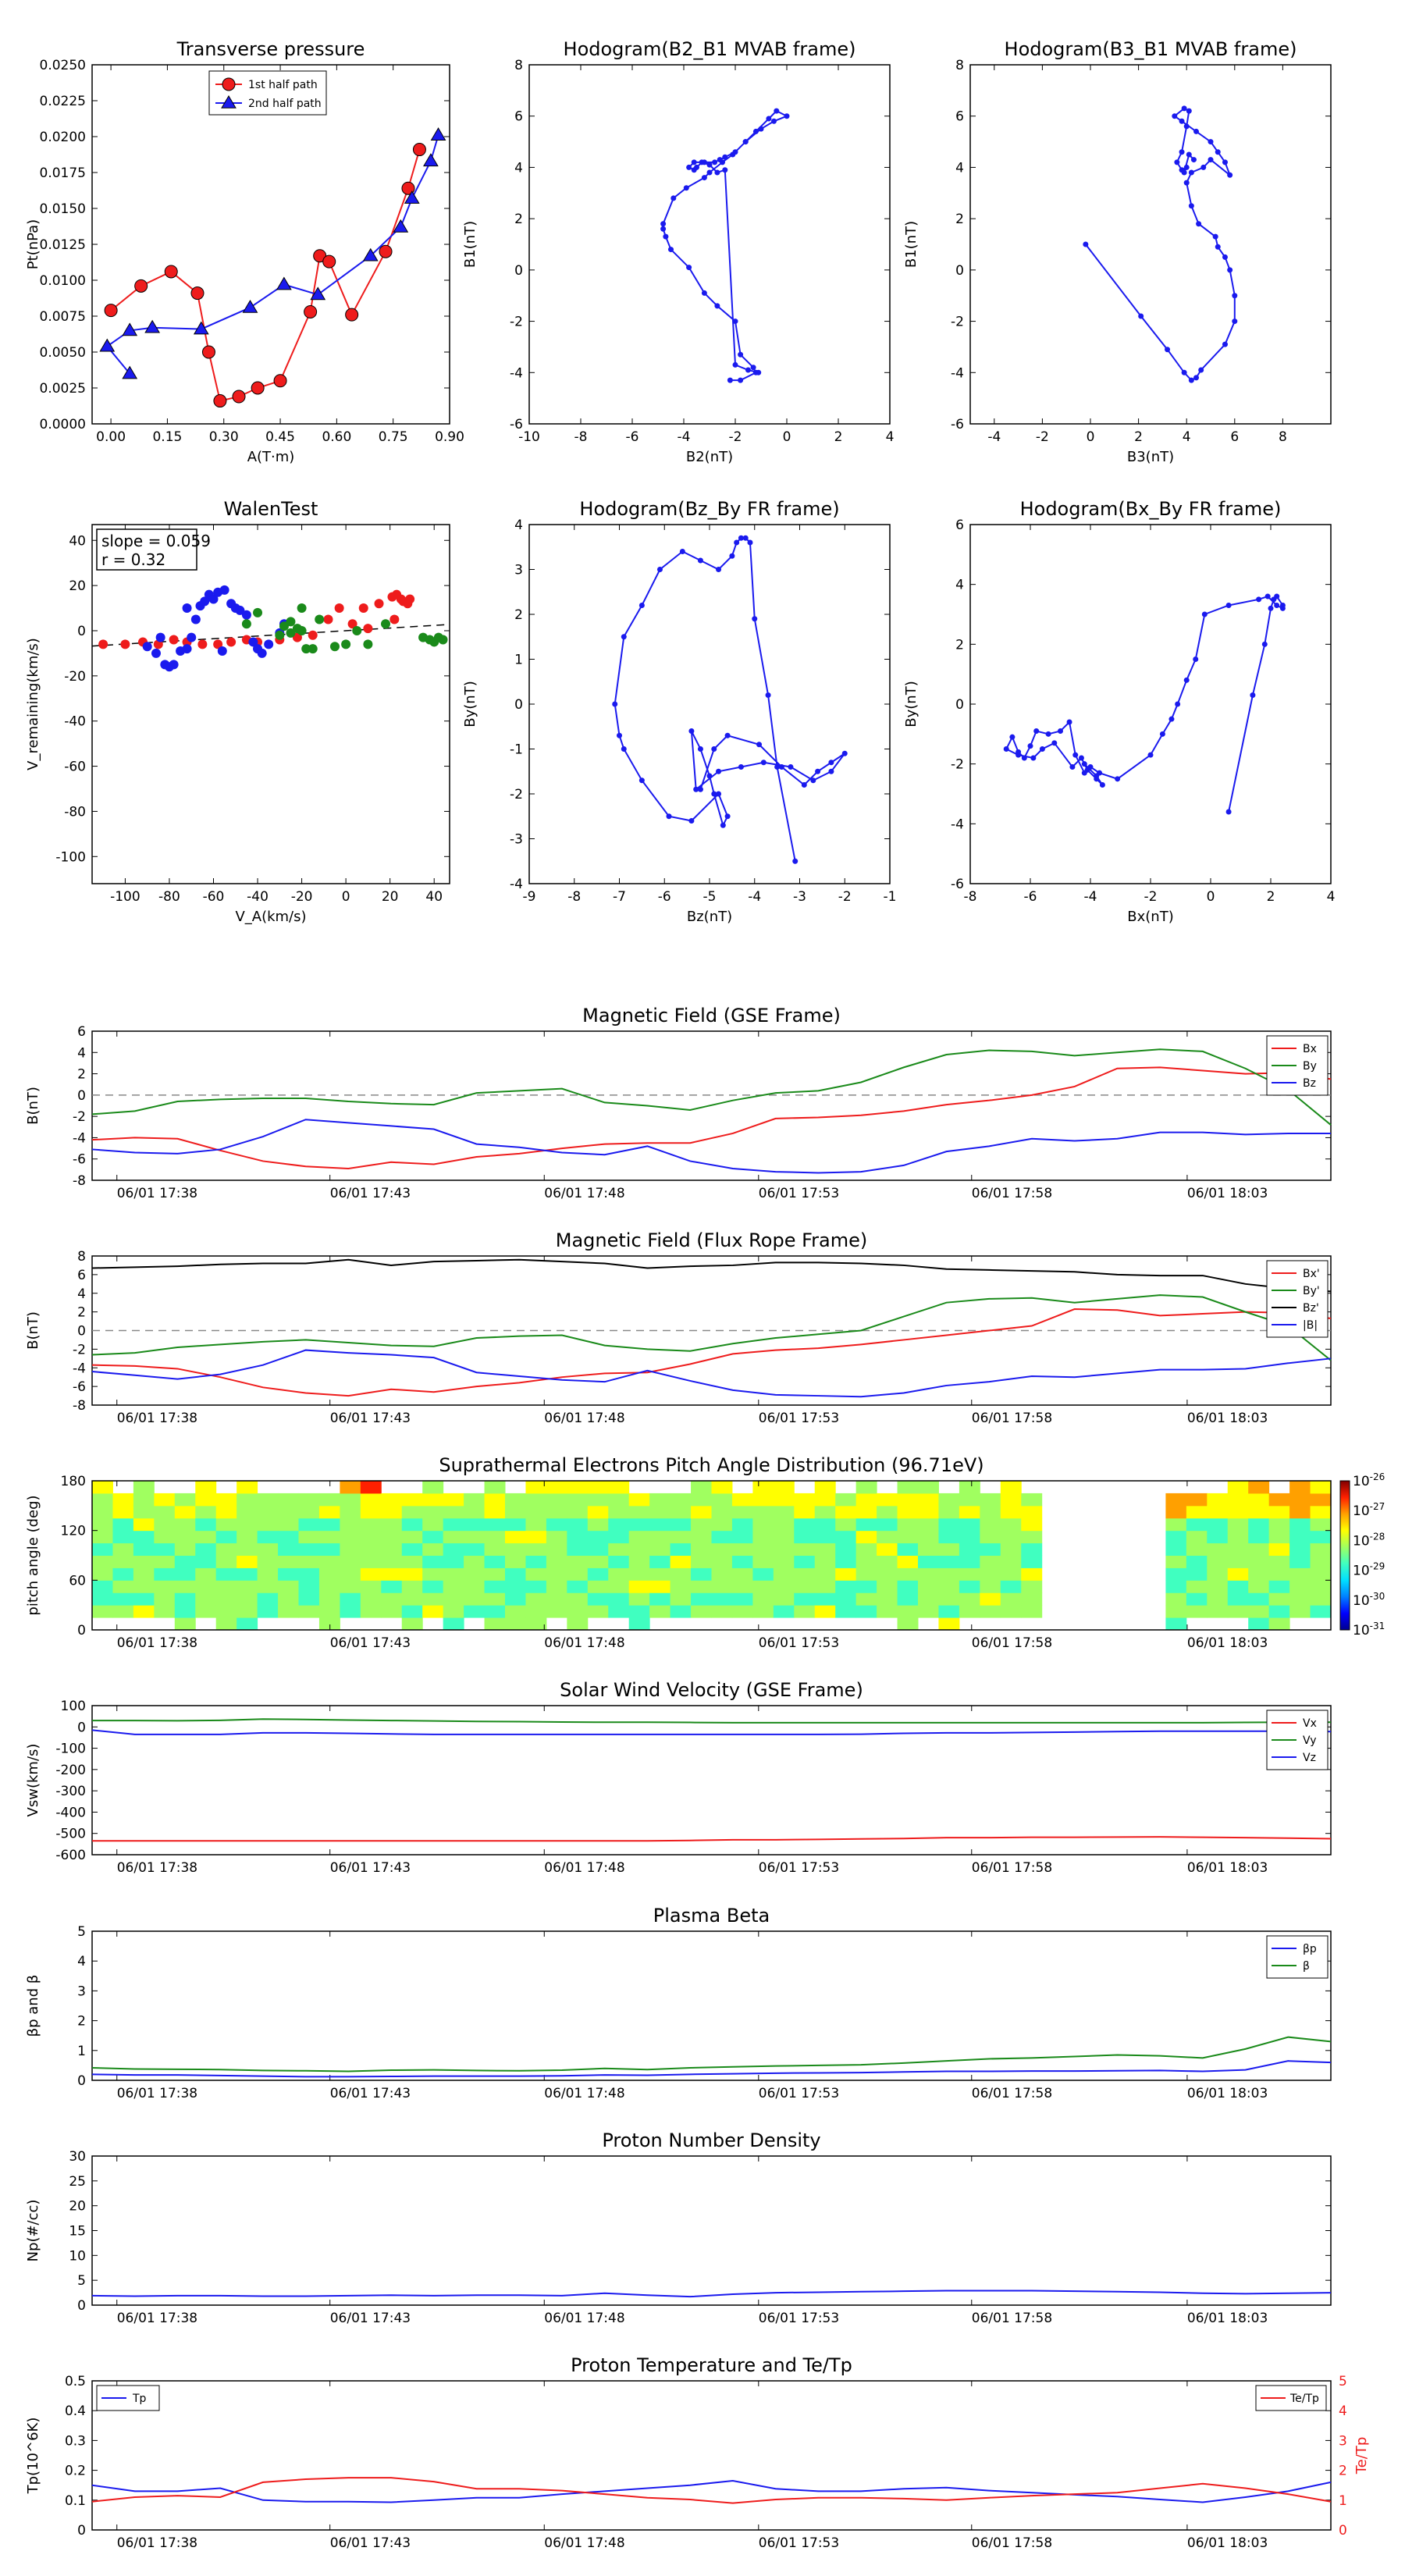 This screenshot has height=2576, width=1405. Describe the element at coordinates (371, 1643) in the screenshot. I see `x-tick-label: 06/01 17:43` at that location.